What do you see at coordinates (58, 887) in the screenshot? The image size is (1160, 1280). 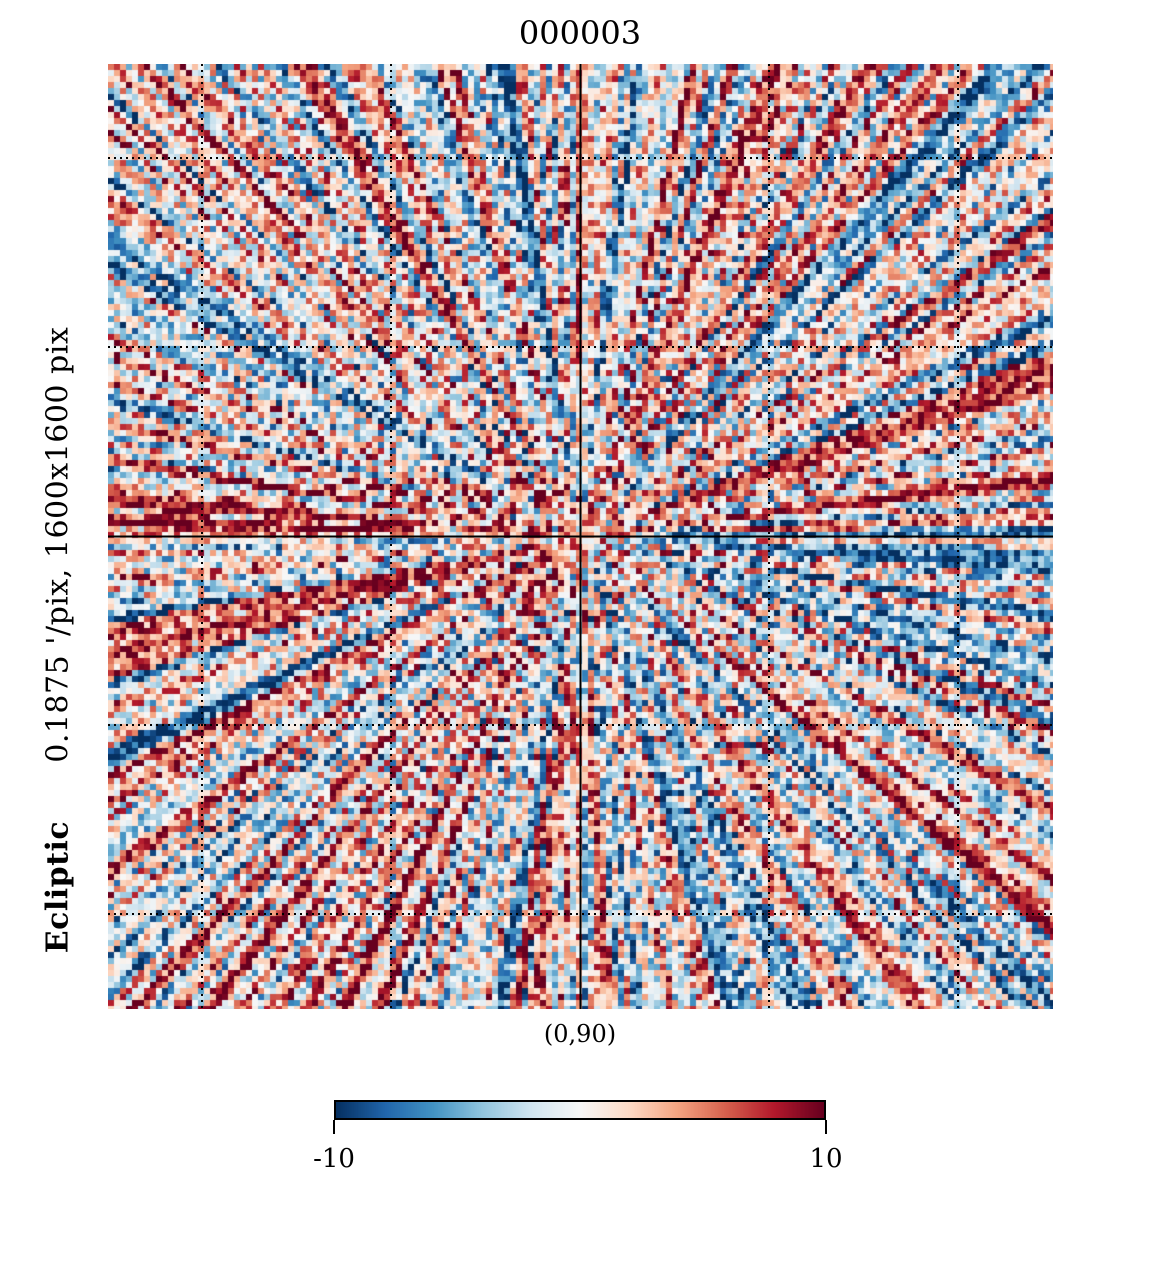 I see `frame-label: Ecliptic` at bounding box center [58, 887].